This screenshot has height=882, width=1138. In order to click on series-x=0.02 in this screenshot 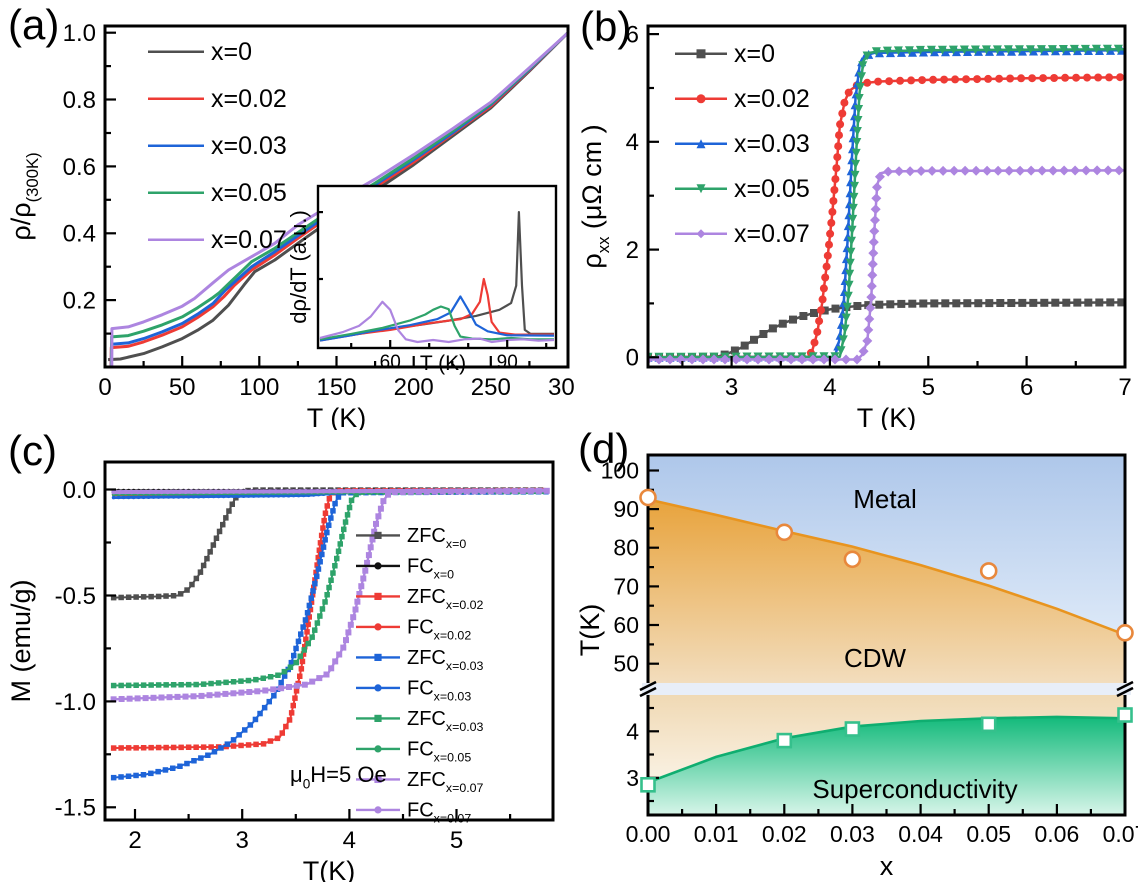, I will do `click(886, 217)`.